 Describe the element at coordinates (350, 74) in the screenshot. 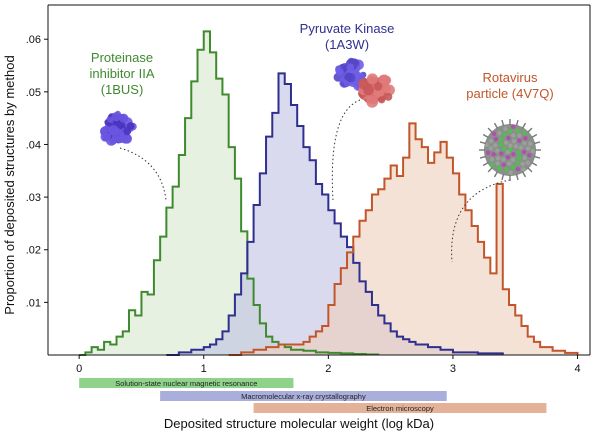

I see `protein-1a3w-icon-a` at that location.